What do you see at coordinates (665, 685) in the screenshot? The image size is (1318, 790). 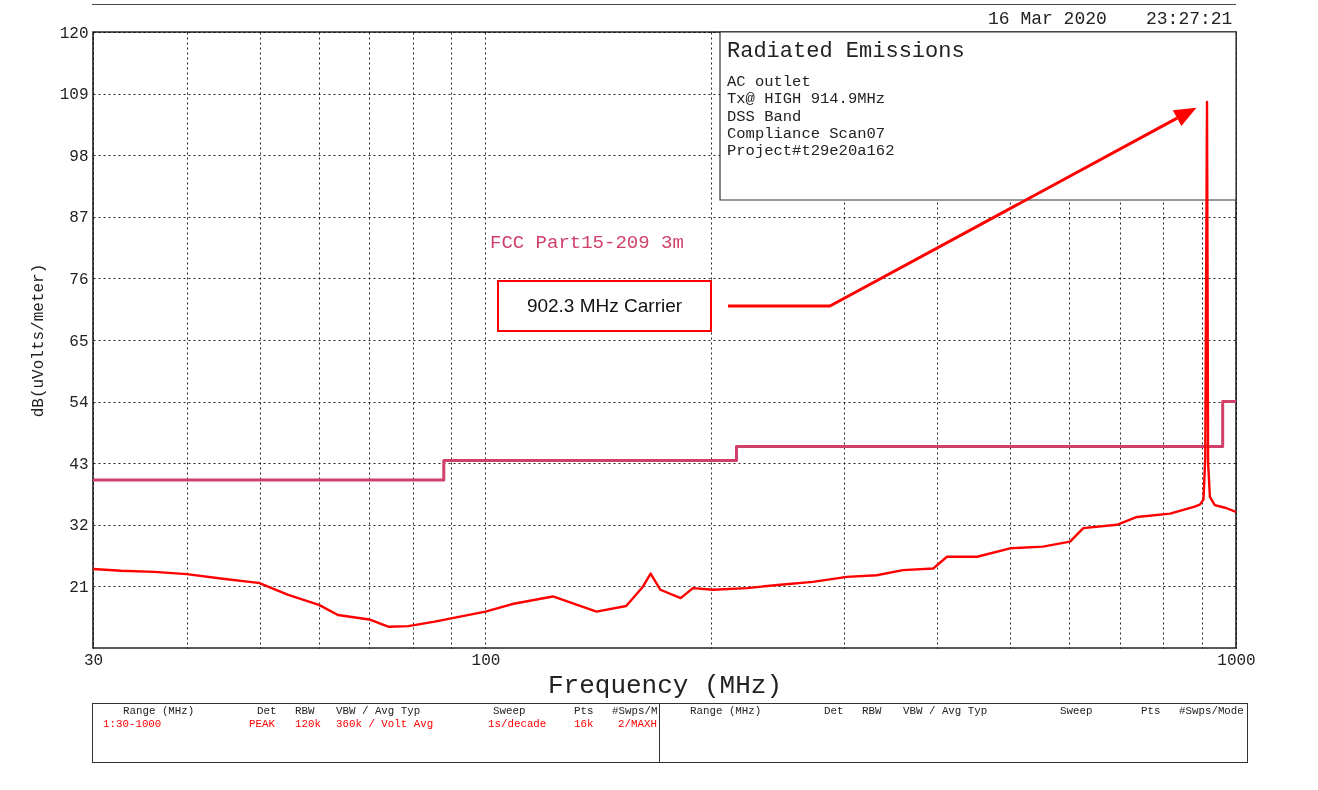 I see `x-axis-title: Frequency (MHz)` at bounding box center [665, 685].